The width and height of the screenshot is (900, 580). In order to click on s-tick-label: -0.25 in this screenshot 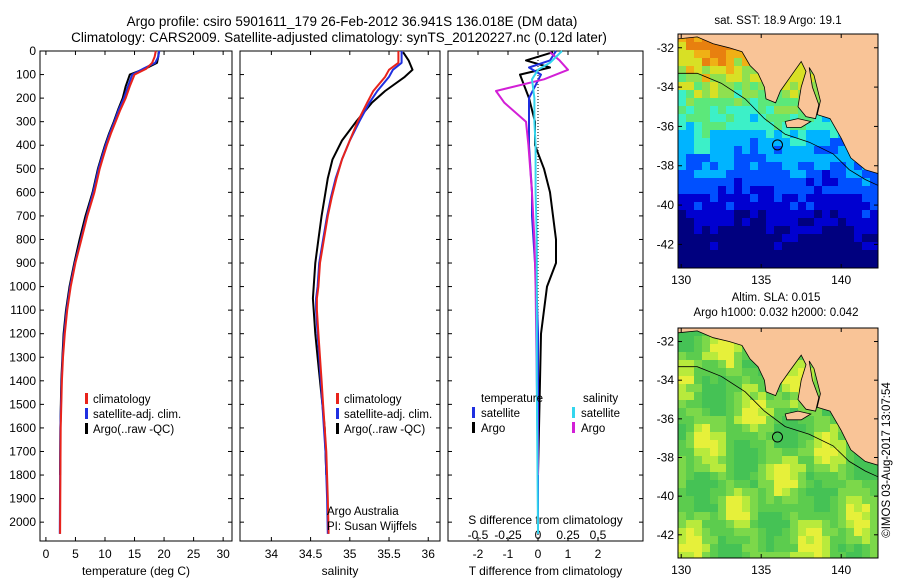, I will do `click(508, 535)`.